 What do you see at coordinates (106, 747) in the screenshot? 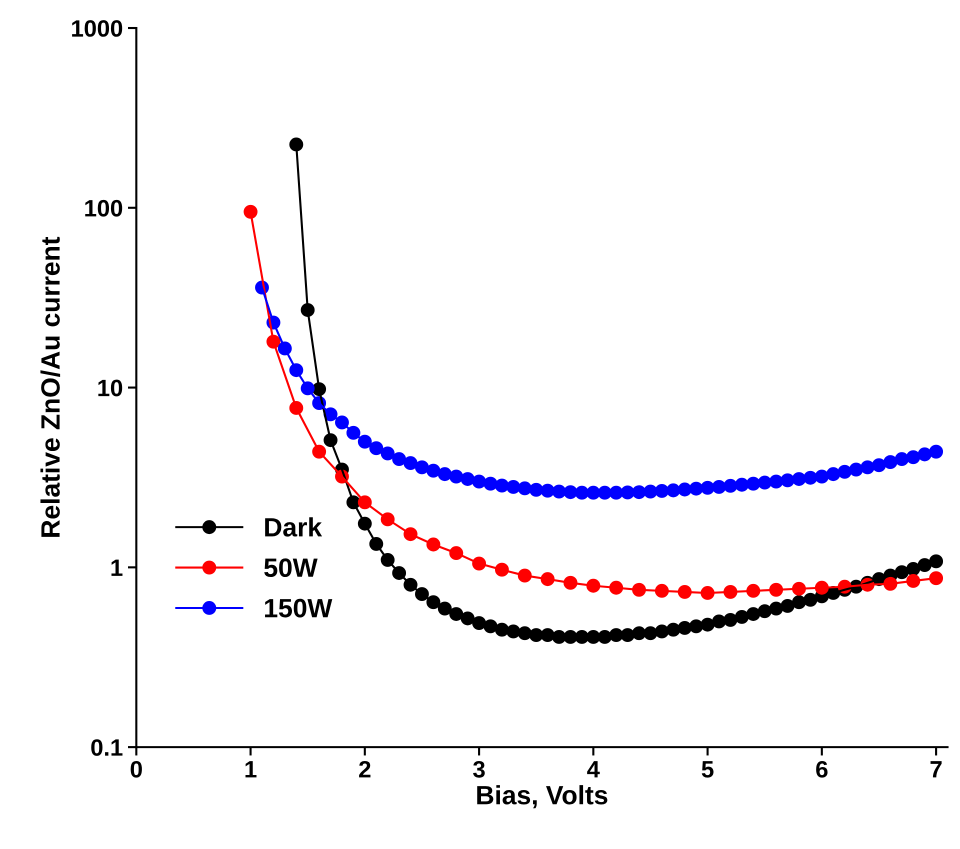
I see `y-tick-label: 0.1` at bounding box center [106, 747].